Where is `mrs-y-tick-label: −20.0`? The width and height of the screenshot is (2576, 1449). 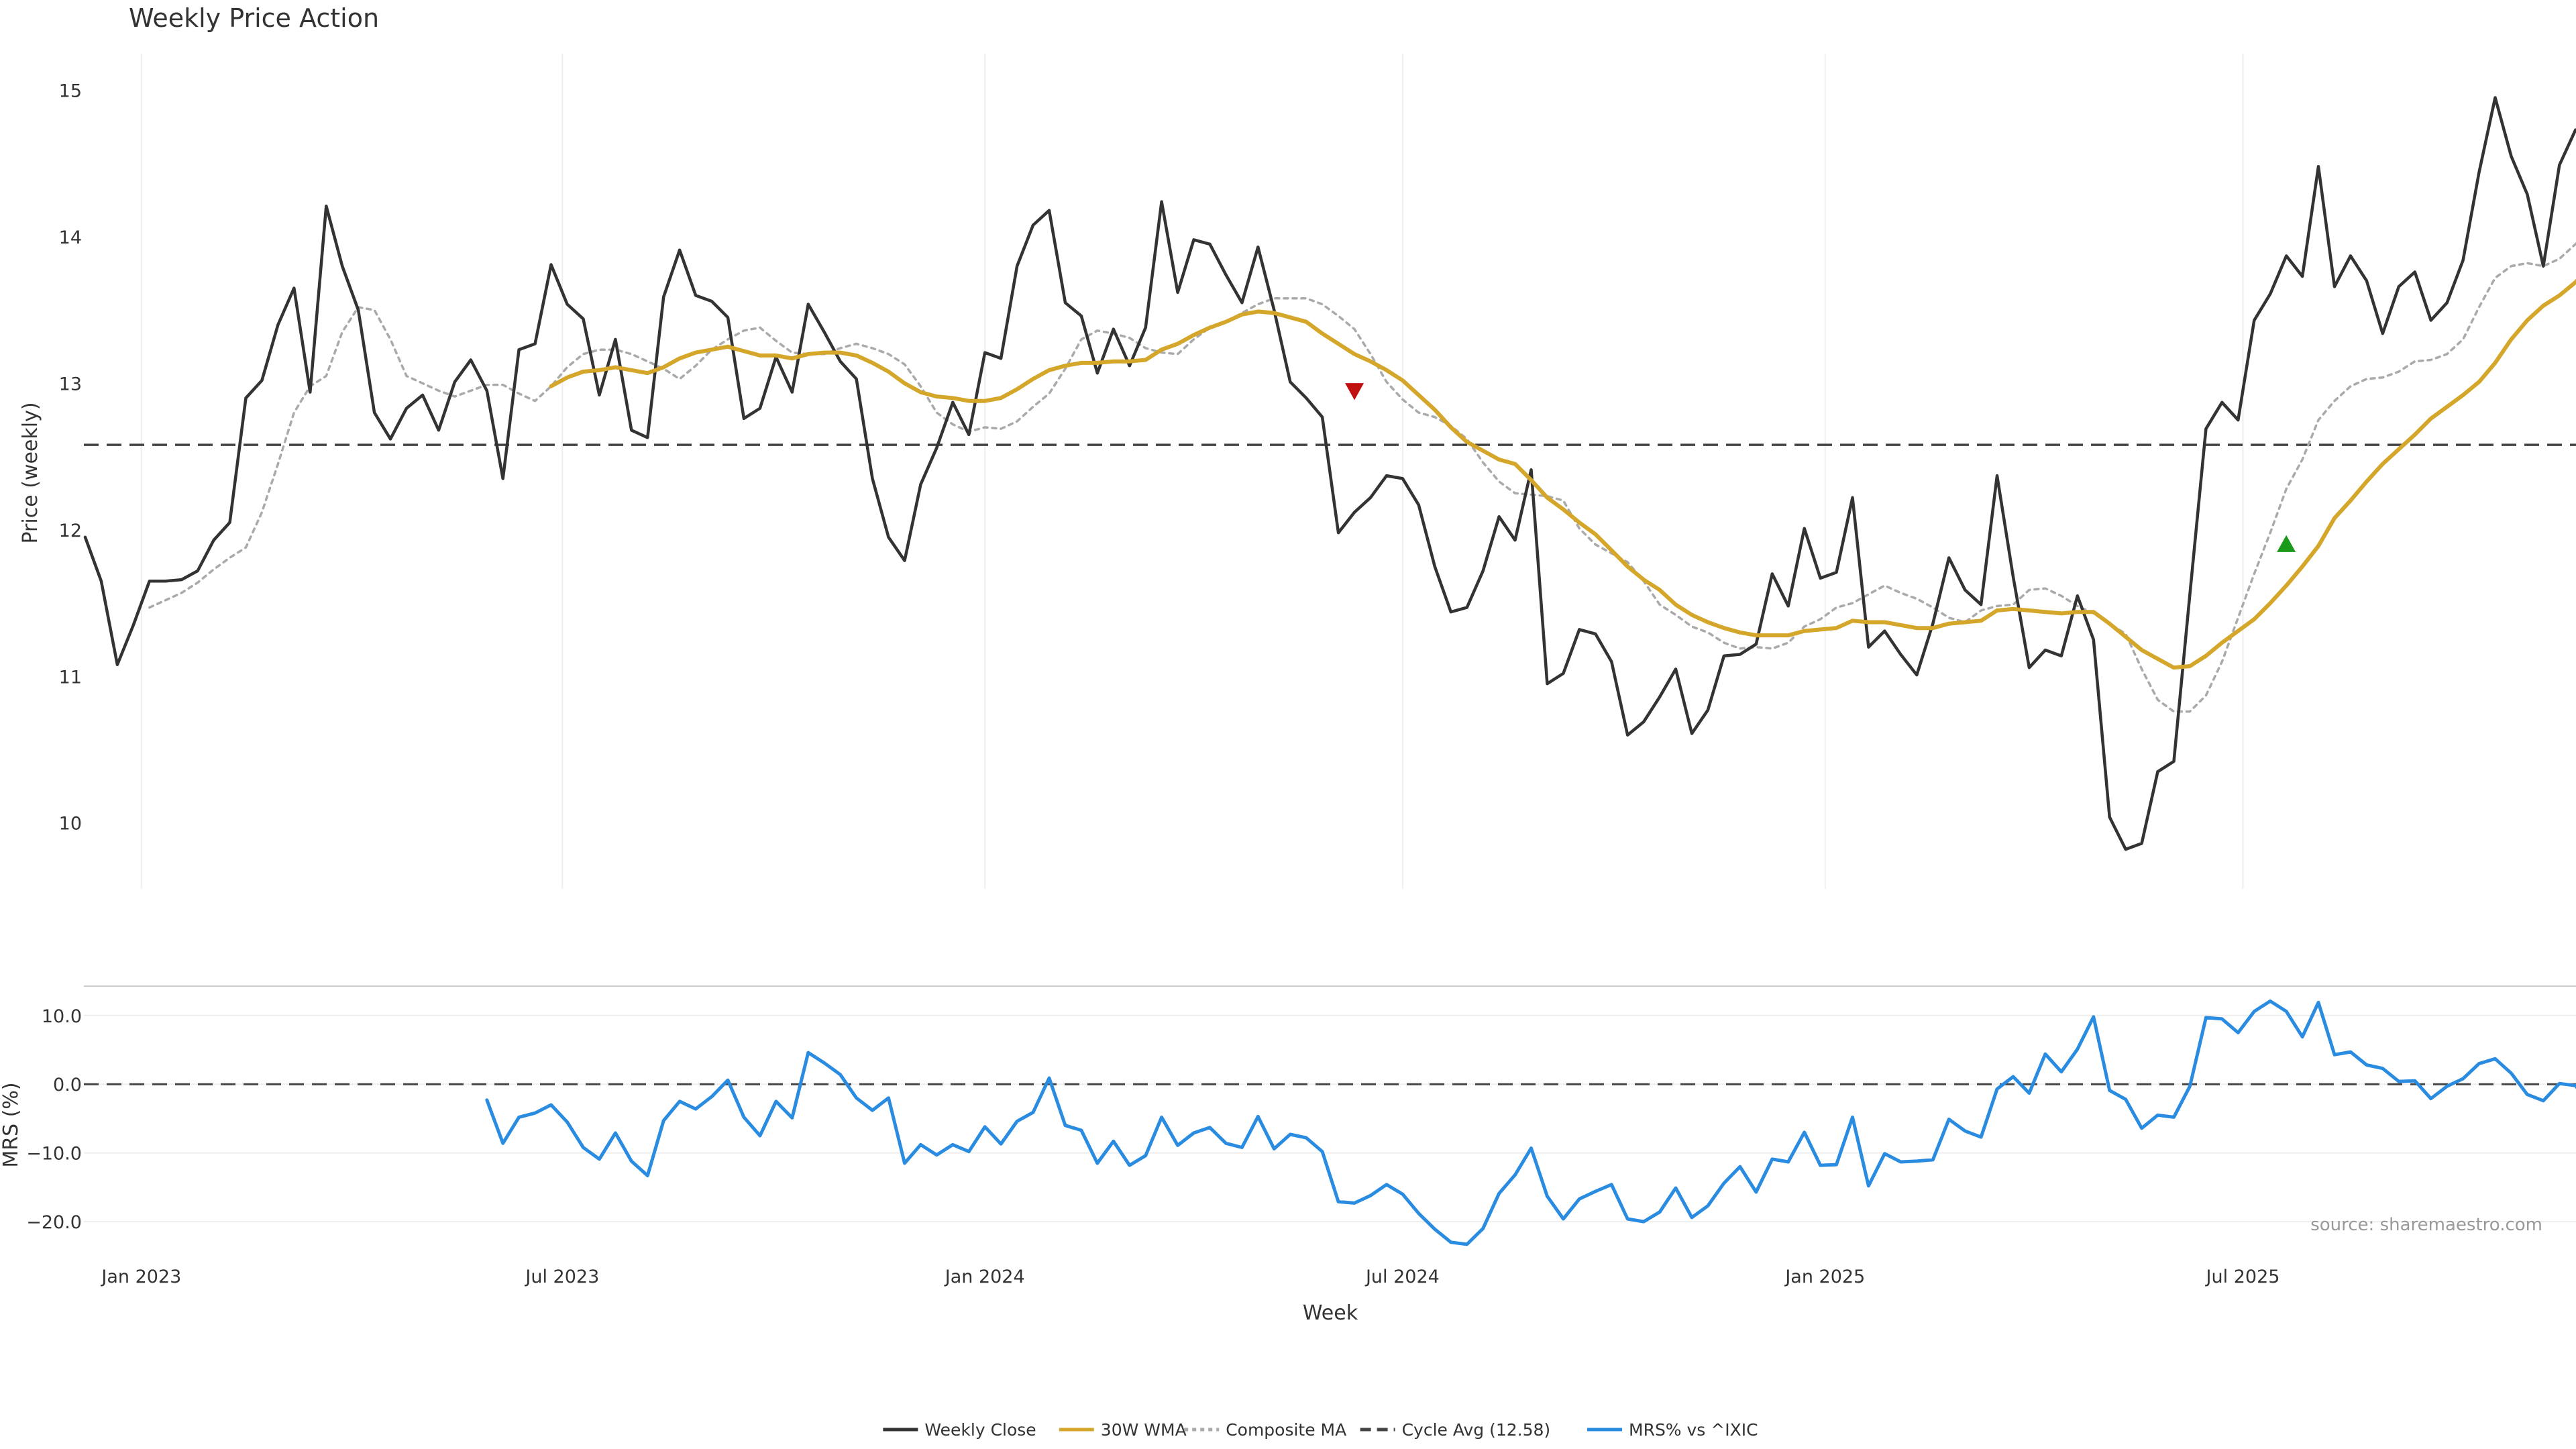
mrs-y-tick-label: −20.0 is located at coordinates (54, 1222).